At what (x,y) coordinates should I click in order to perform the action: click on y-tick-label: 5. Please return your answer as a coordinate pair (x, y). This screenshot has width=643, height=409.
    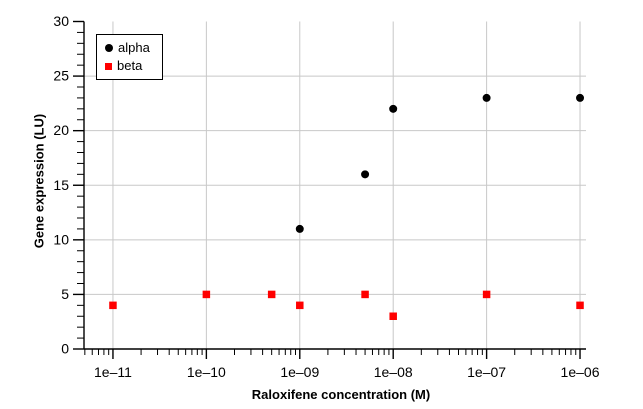
    Looking at the image, I should click on (65, 294).